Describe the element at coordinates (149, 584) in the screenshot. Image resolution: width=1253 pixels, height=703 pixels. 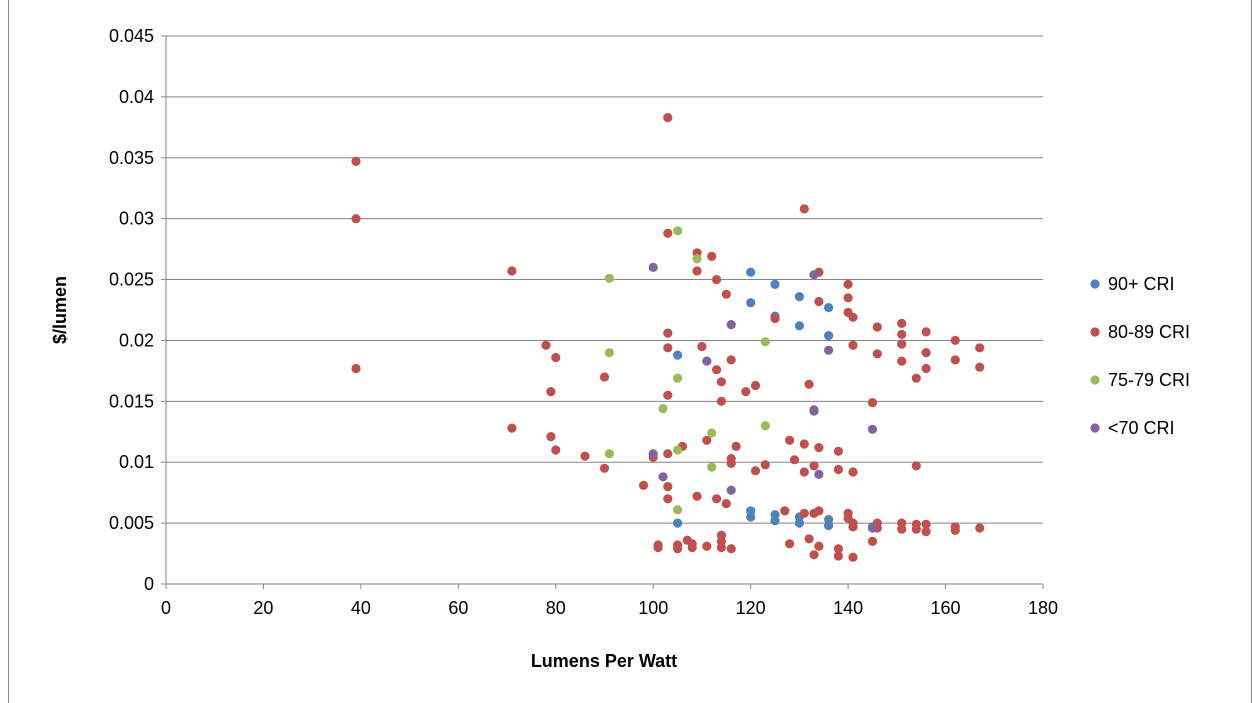
I see `y-tick-label: 0` at that location.